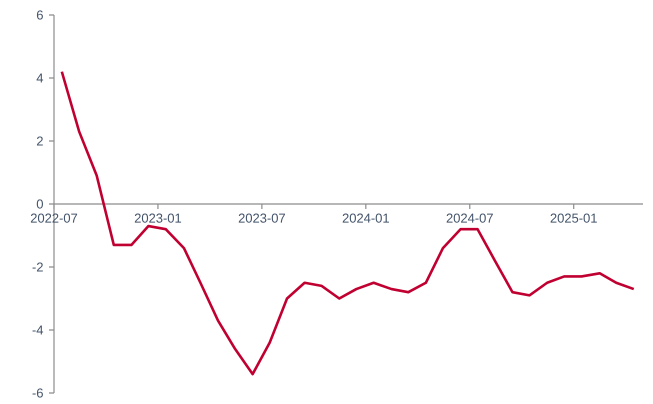 The height and width of the screenshot is (404, 653). Describe the element at coordinates (38, 330) in the screenshot. I see `y-tick-label: -4` at that location.